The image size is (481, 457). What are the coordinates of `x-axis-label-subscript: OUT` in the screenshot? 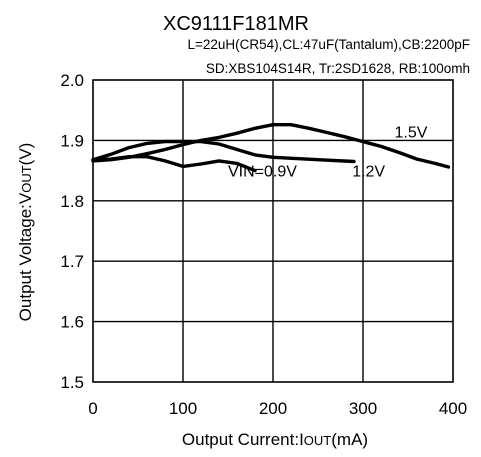 It's located at (318, 440).